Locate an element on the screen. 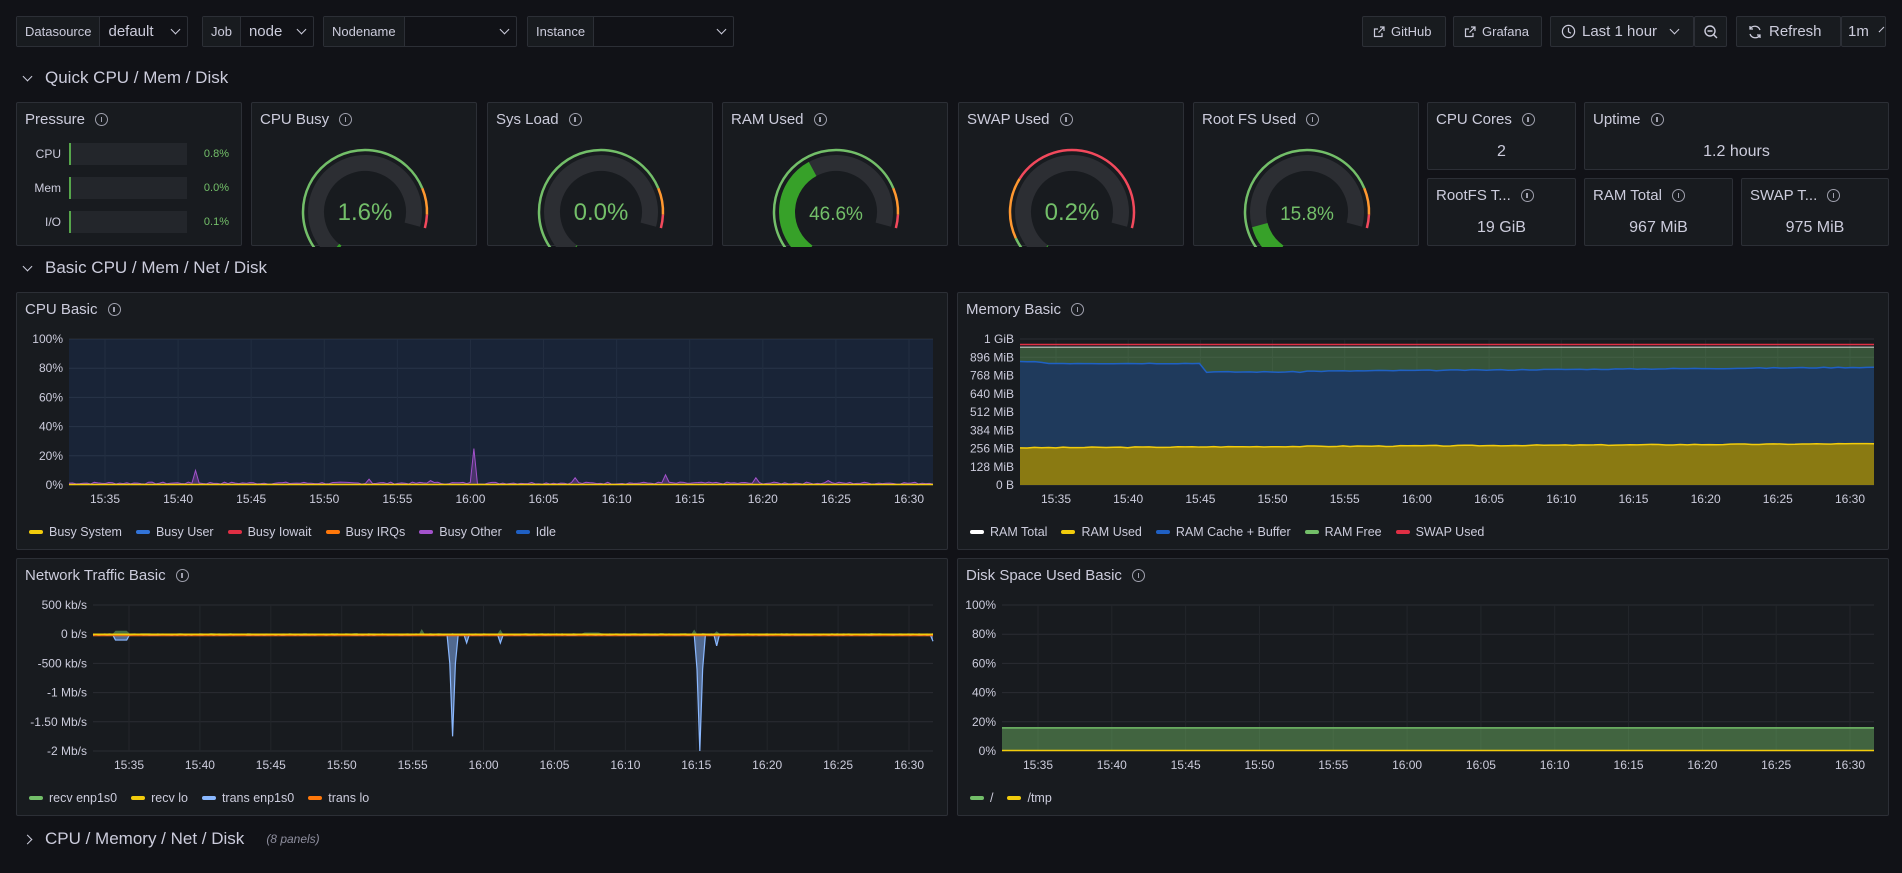 This screenshot has width=1902, height=873. gauge: 15.8% is located at coordinates (1307, 197).